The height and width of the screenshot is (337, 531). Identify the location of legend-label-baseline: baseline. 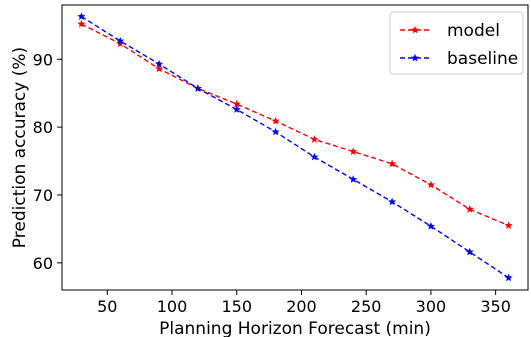
(482, 59).